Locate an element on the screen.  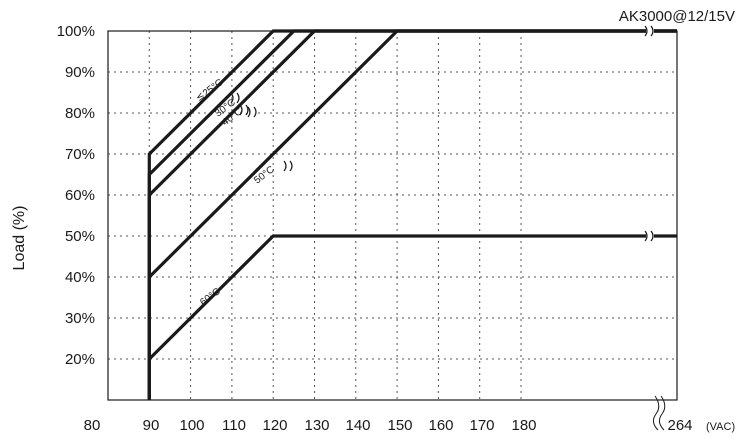
y-tick-label: 20% is located at coordinates (80, 359).